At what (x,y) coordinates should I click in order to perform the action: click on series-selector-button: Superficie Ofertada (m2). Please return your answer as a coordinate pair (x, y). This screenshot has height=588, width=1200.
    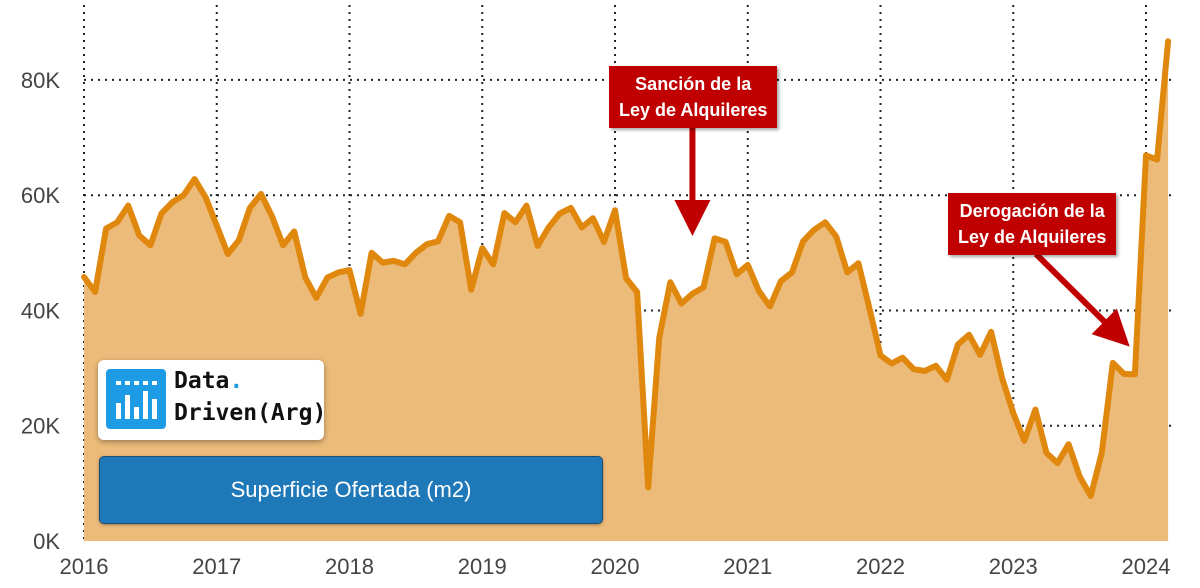
    Looking at the image, I should click on (351, 490).